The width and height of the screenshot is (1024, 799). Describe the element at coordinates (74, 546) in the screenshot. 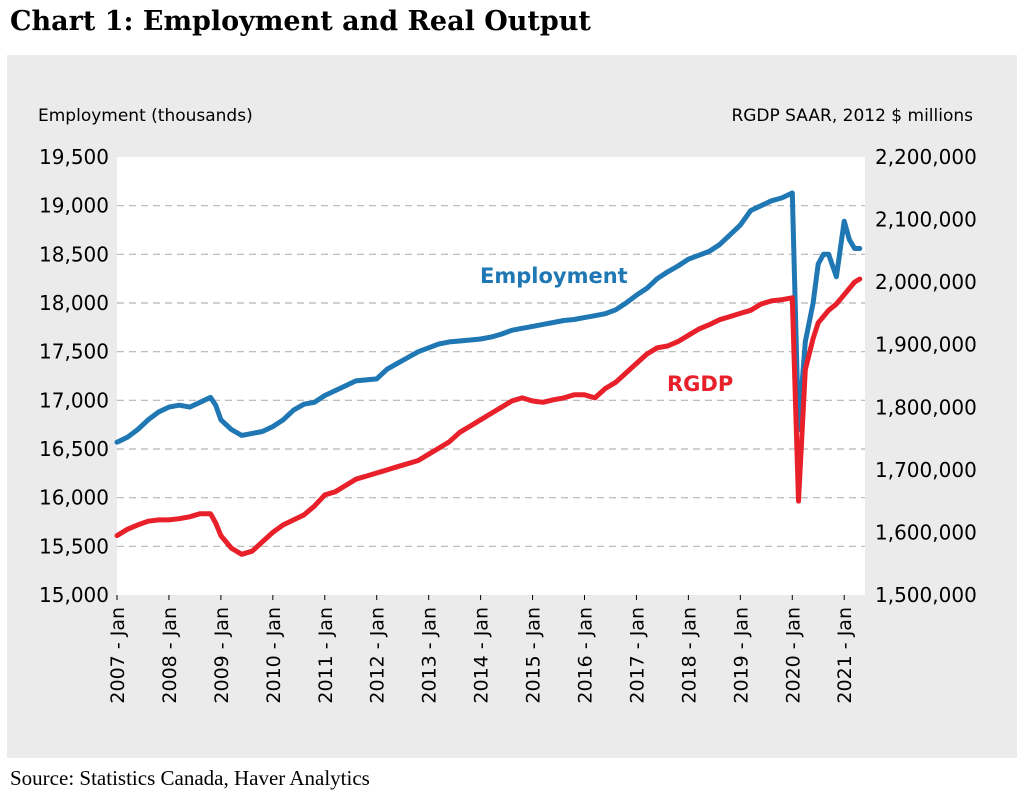

I see `left-tick-label: 15,500` at that location.